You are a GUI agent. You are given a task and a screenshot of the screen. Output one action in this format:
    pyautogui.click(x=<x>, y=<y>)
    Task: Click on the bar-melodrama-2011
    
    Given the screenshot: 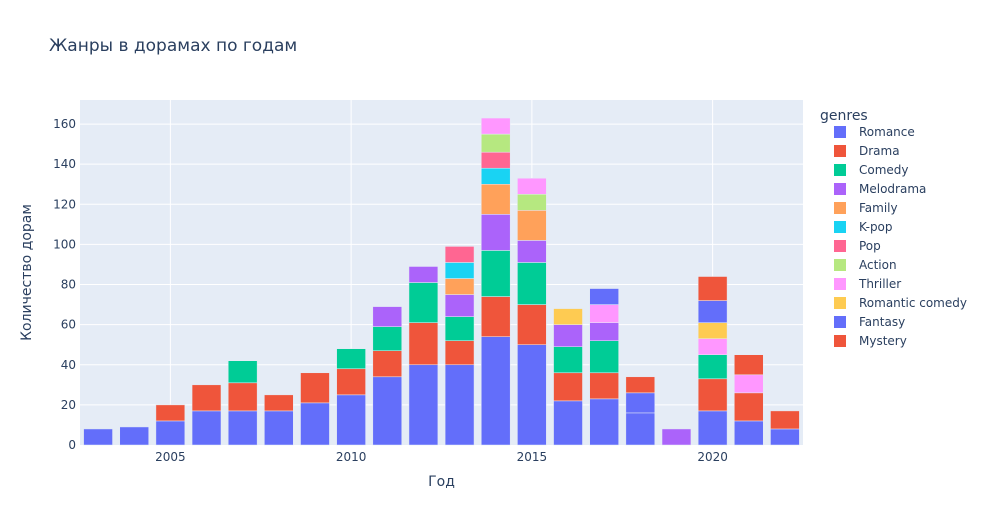 What is the action you would take?
    pyautogui.click(x=387, y=316)
    